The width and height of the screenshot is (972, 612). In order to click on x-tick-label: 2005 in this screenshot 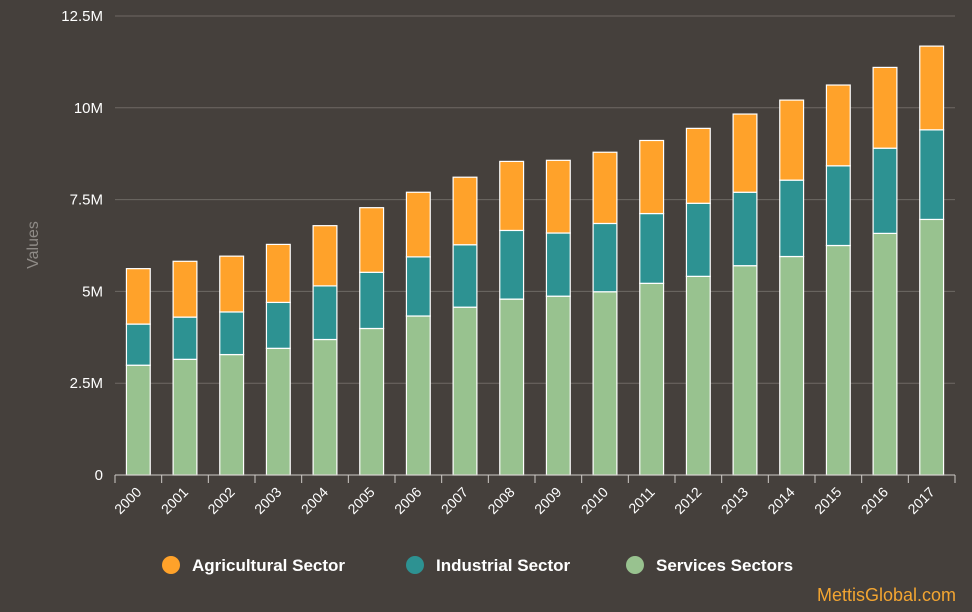, I will do `click(360, 500)`.